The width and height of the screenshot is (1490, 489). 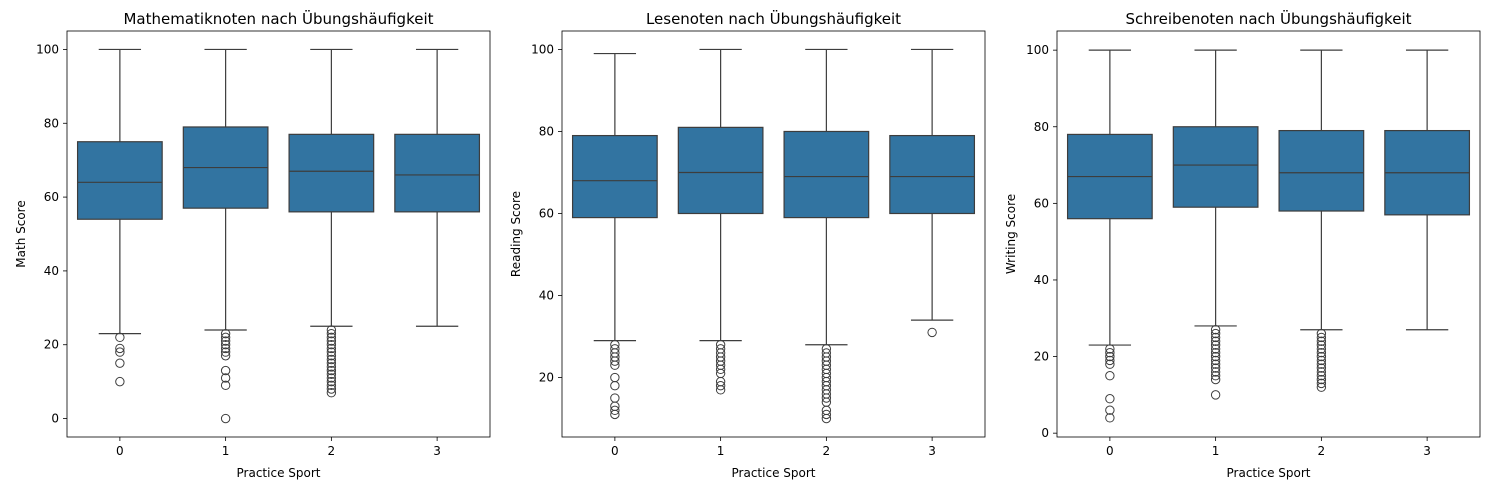 I want to click on x-tick-label: 0, so click(x=1110, y=451).